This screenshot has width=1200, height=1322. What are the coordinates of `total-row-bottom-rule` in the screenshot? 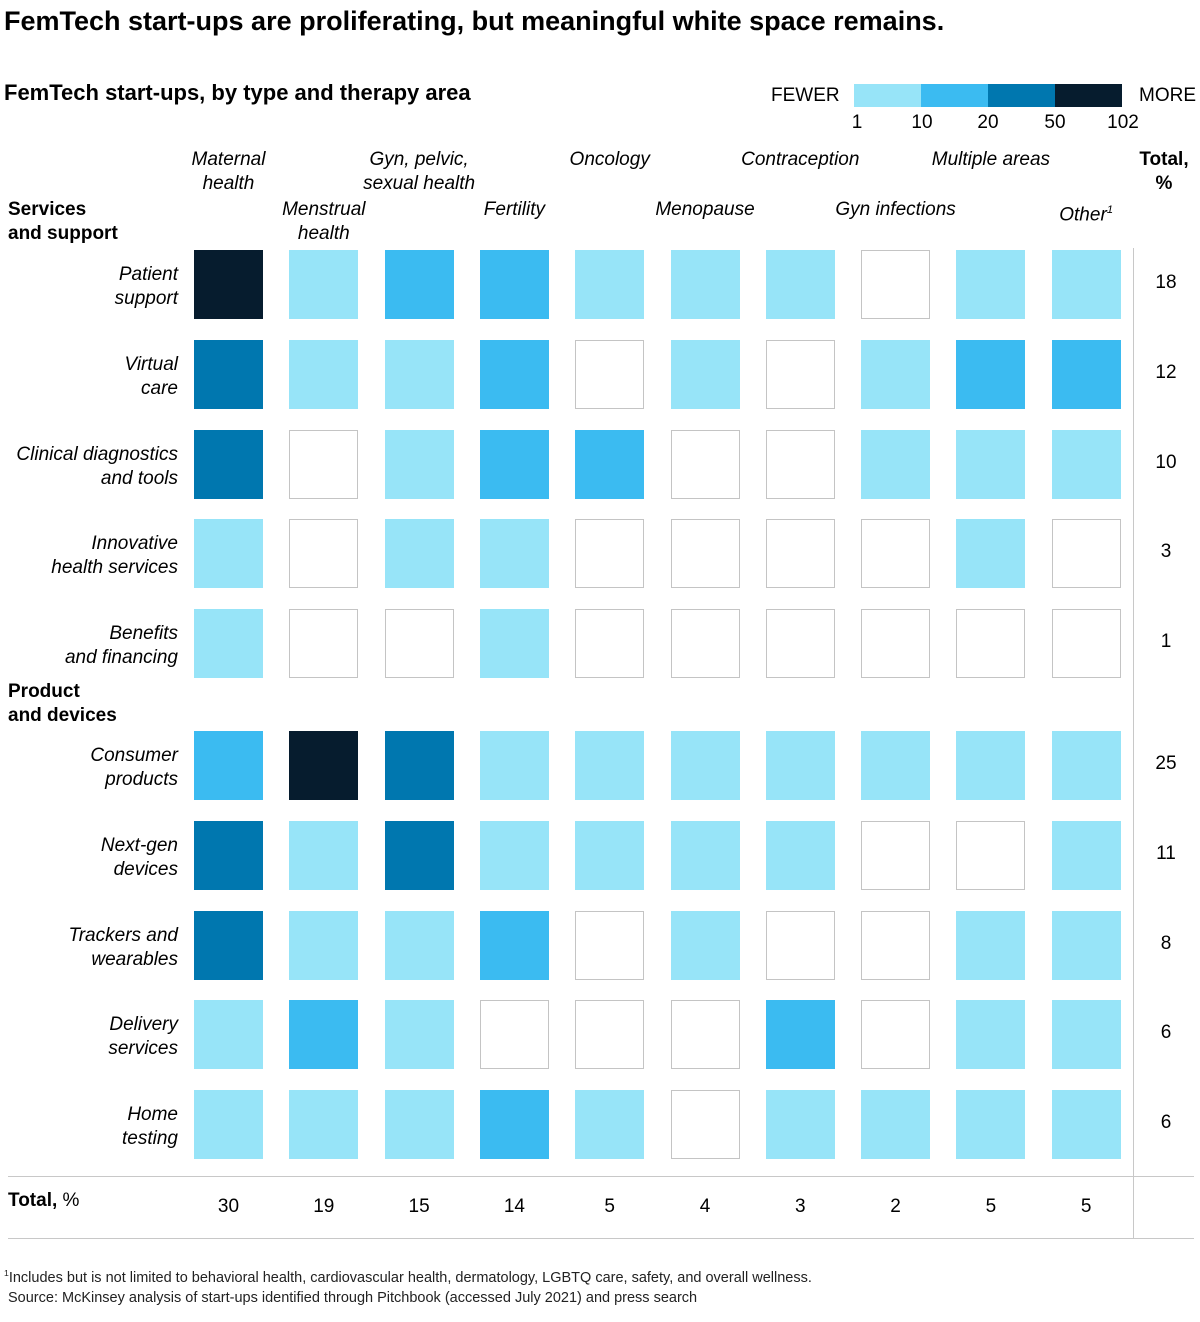 It's located at (601, 1238).